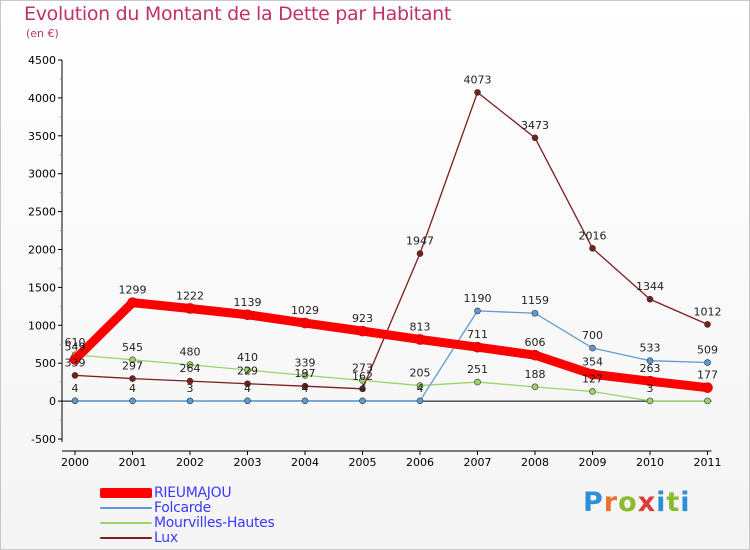  What do you see at coordinates (362, 376) in the screenshot?
I see `data-label: 162` at bounding box center [362, 376].